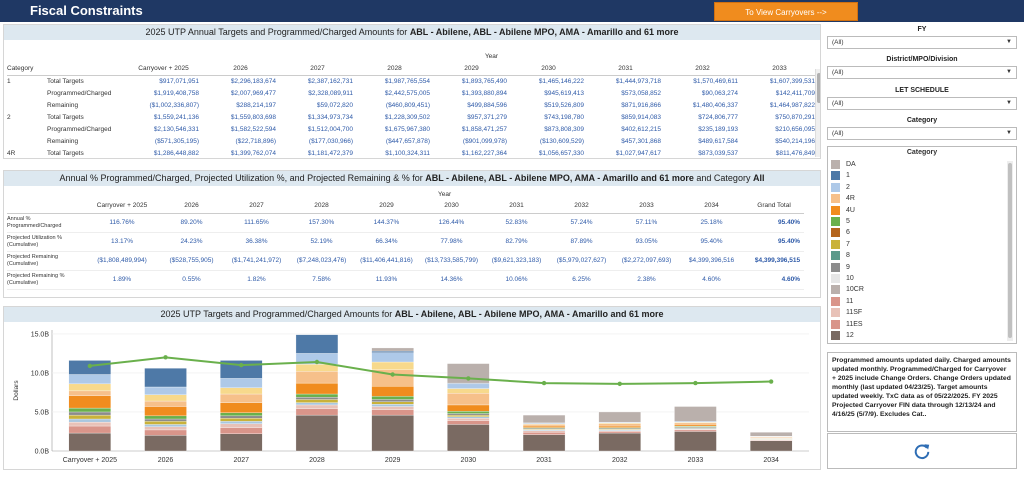 The height and width of the screenshot is (477, 1024). What do you see at coordinates (846, 312) in the screenshot?
I see `legend-item: 11SF` at bounding box center [846, 312].